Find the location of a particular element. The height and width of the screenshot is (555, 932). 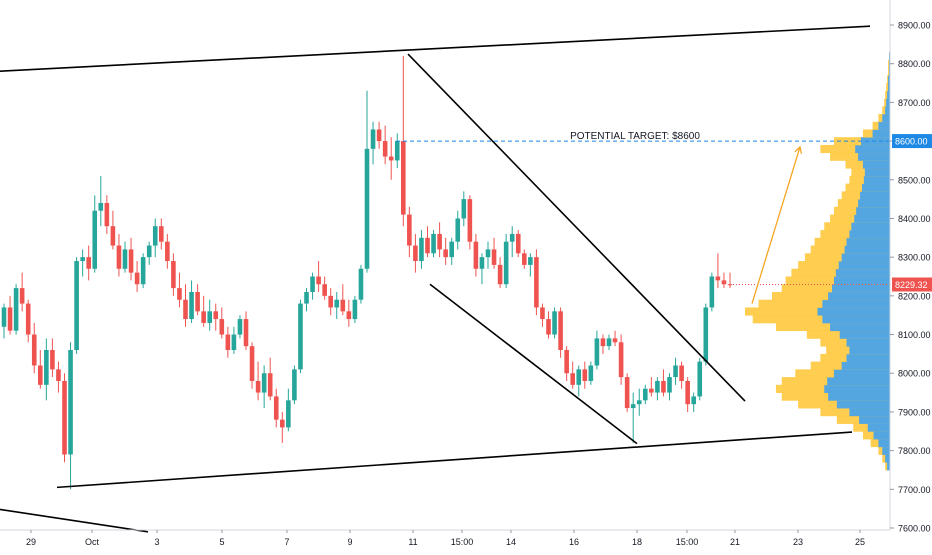

lower-left-line is located at coordinates (74, 520).